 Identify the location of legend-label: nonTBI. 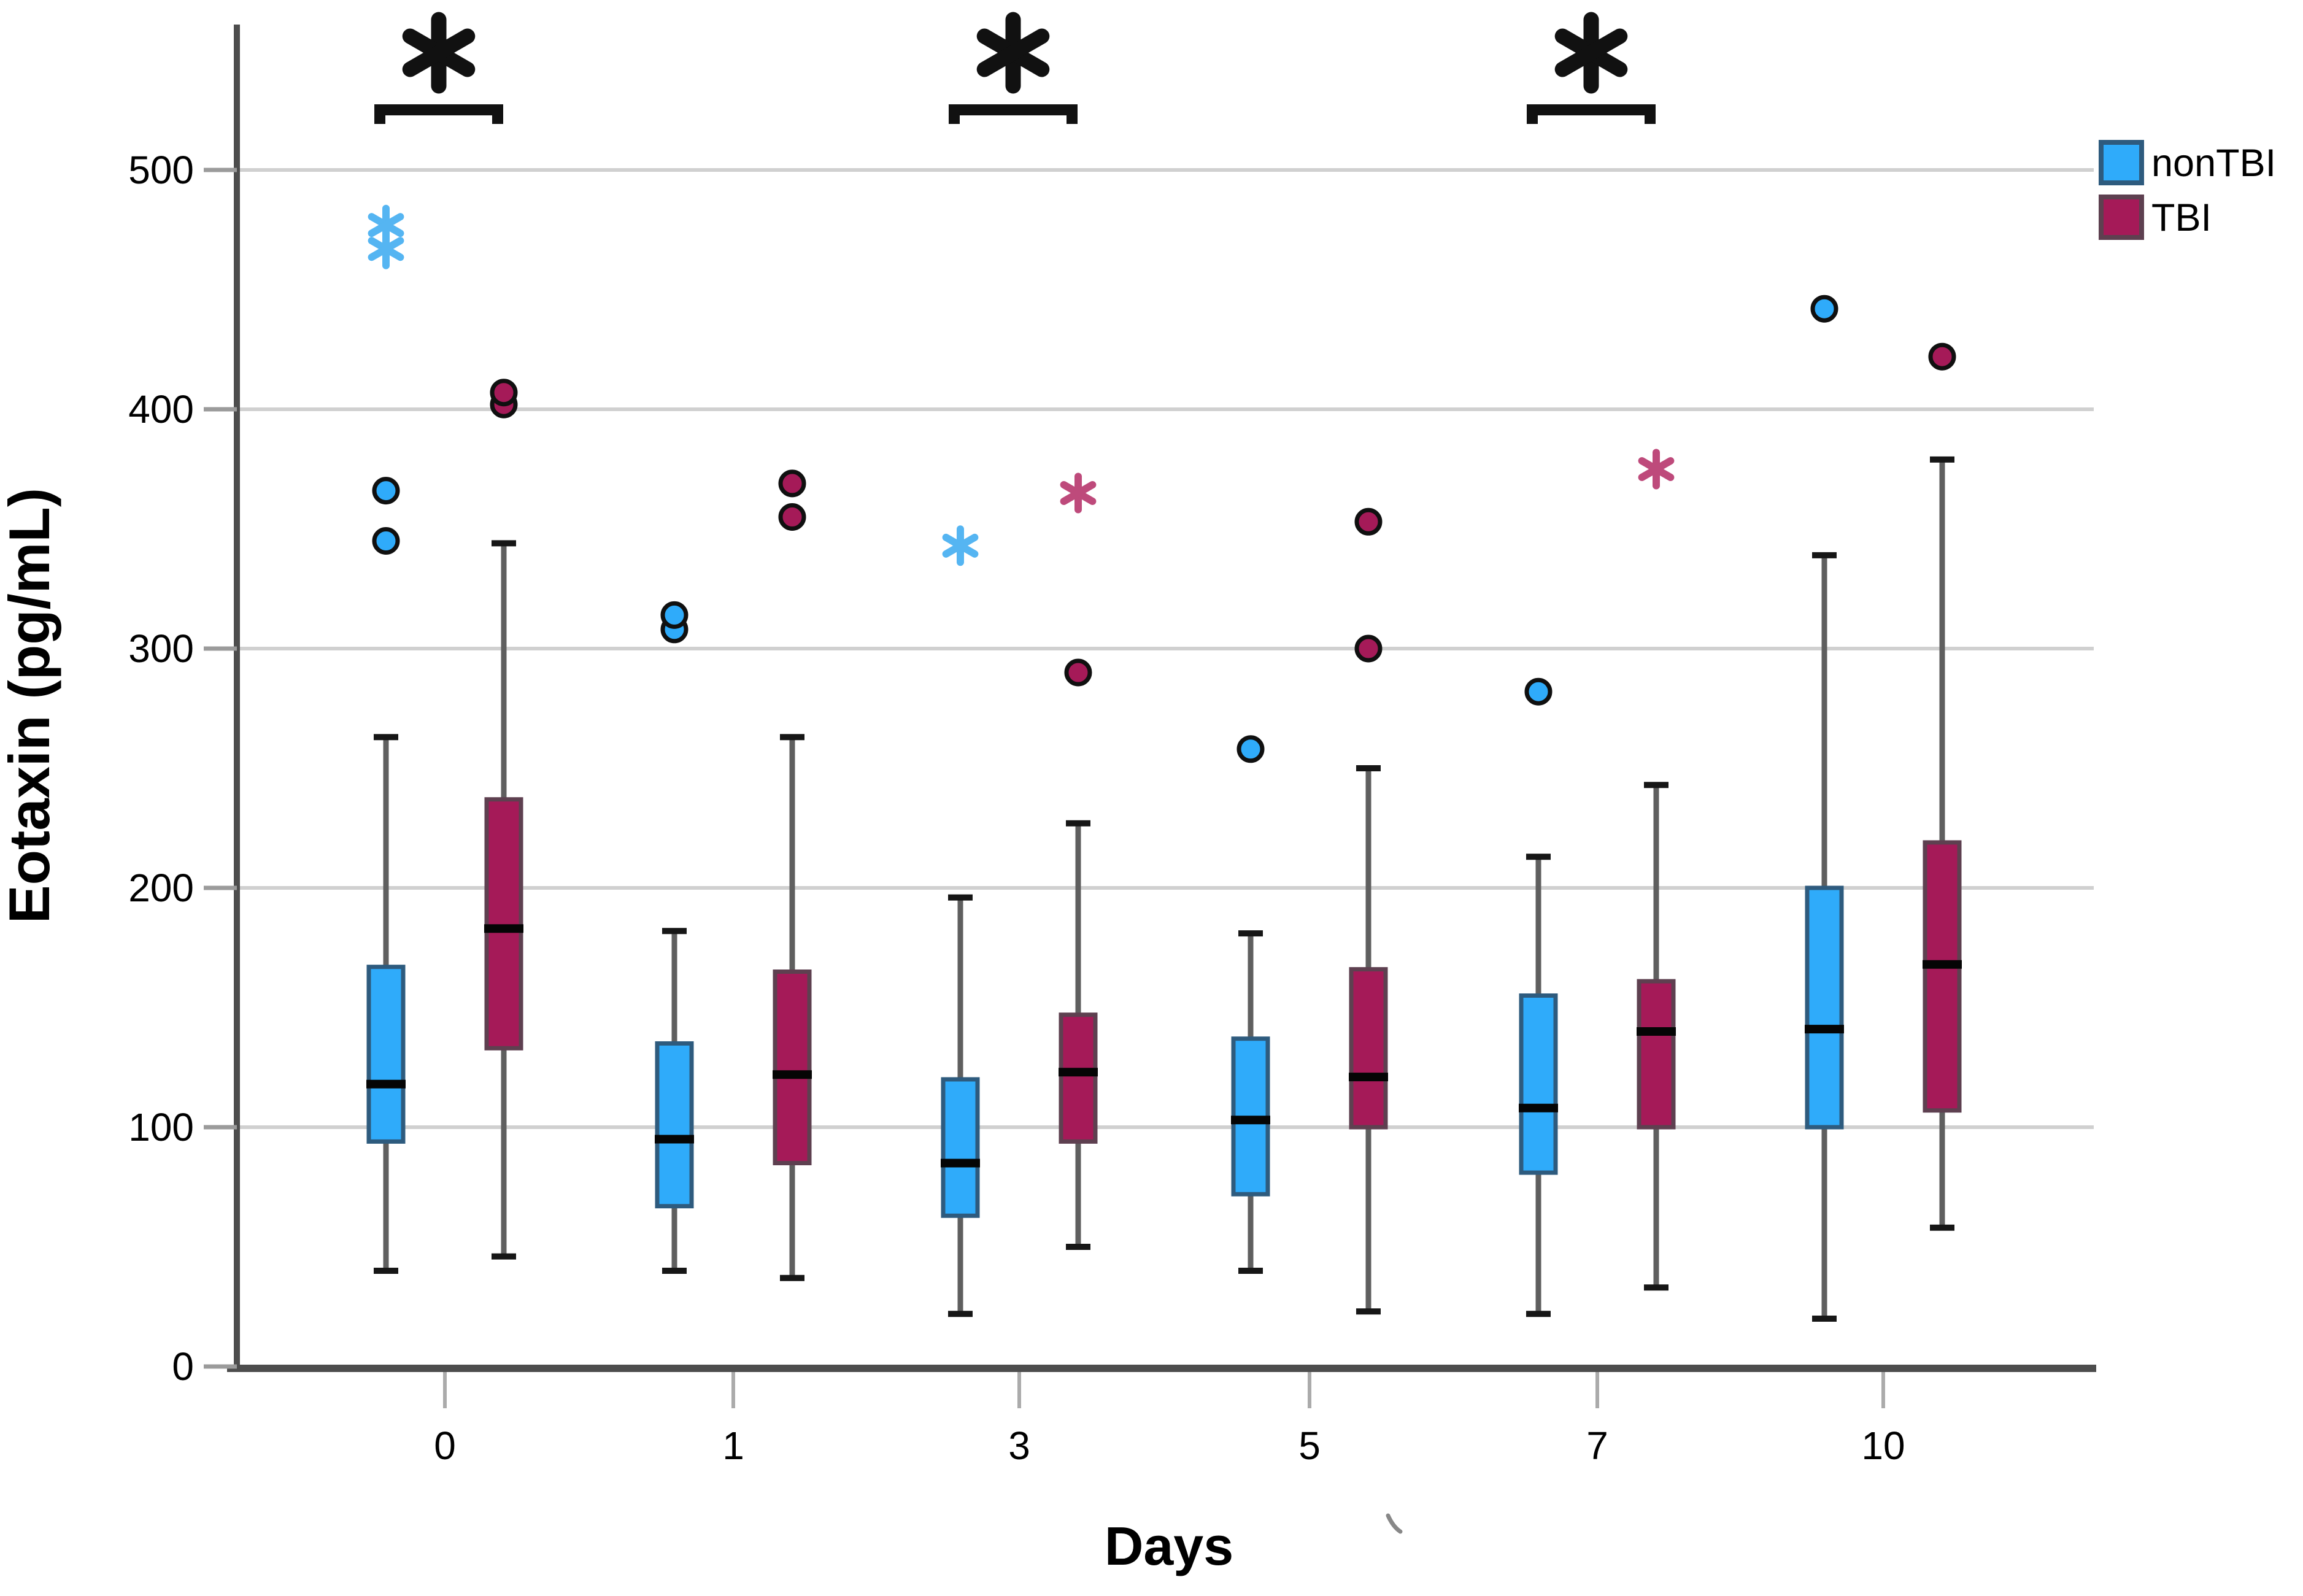
(2213, 163).